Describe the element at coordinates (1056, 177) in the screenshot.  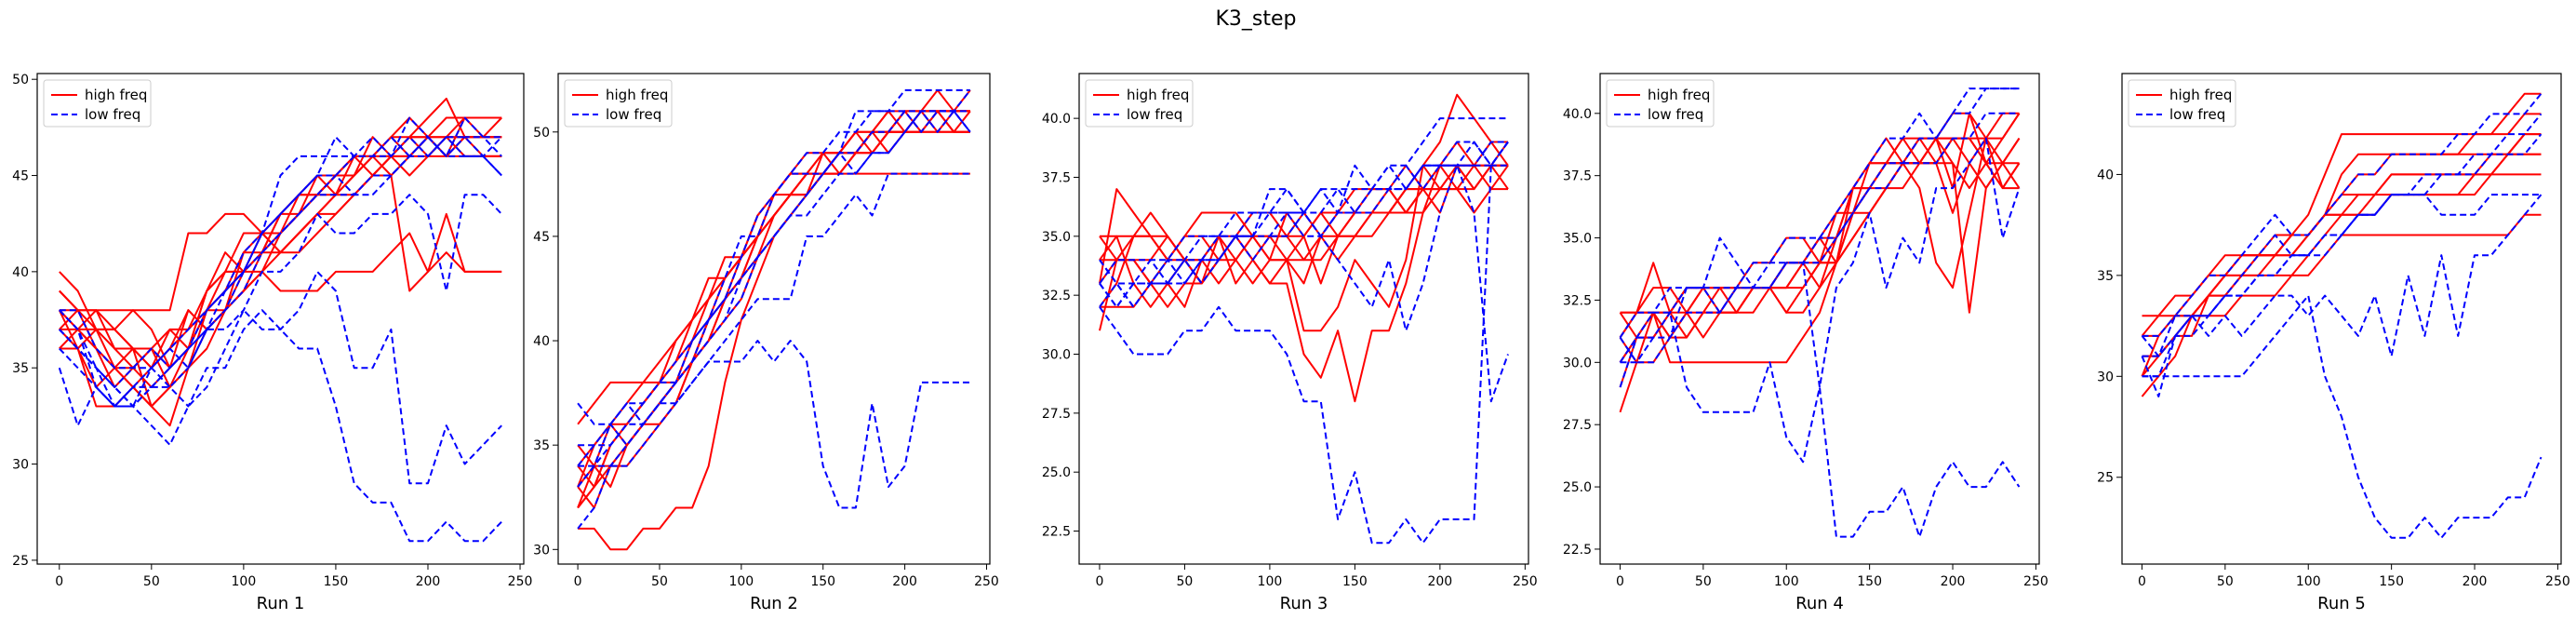
I see `y-tick-label: 37.5` at that location.